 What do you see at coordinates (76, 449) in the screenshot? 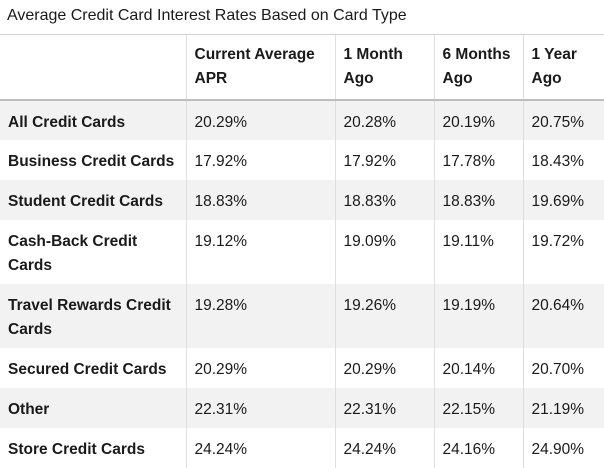
I see `row-label: Store Credit Cards` at bounding box center [76, 449].